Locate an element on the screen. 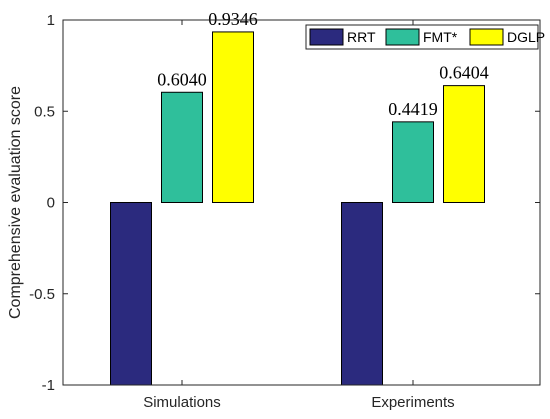  bar-rrt-experiments is located at coordinates (362, 294).